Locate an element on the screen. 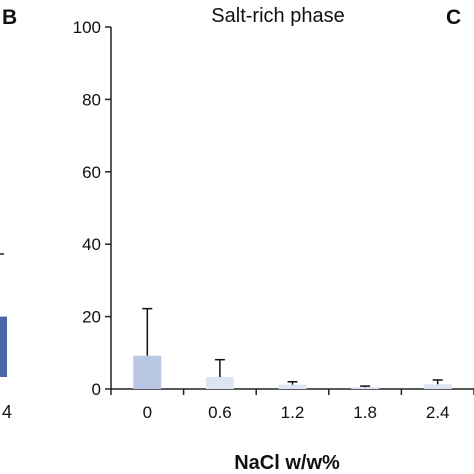 The width and height of the screenshot is (474, 474). x-axis-title: NaCl w/w% is located at coordinates (287, 463).